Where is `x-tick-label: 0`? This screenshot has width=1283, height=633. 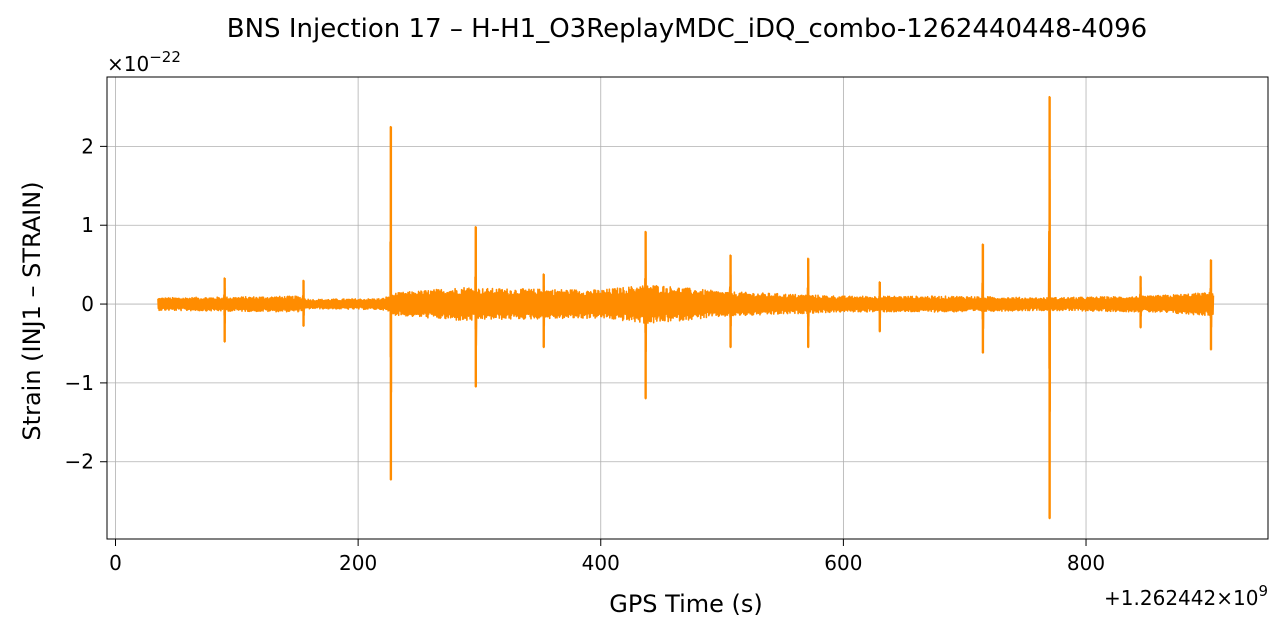 x-tick-label: 0 is located at coordinates (115, 563).